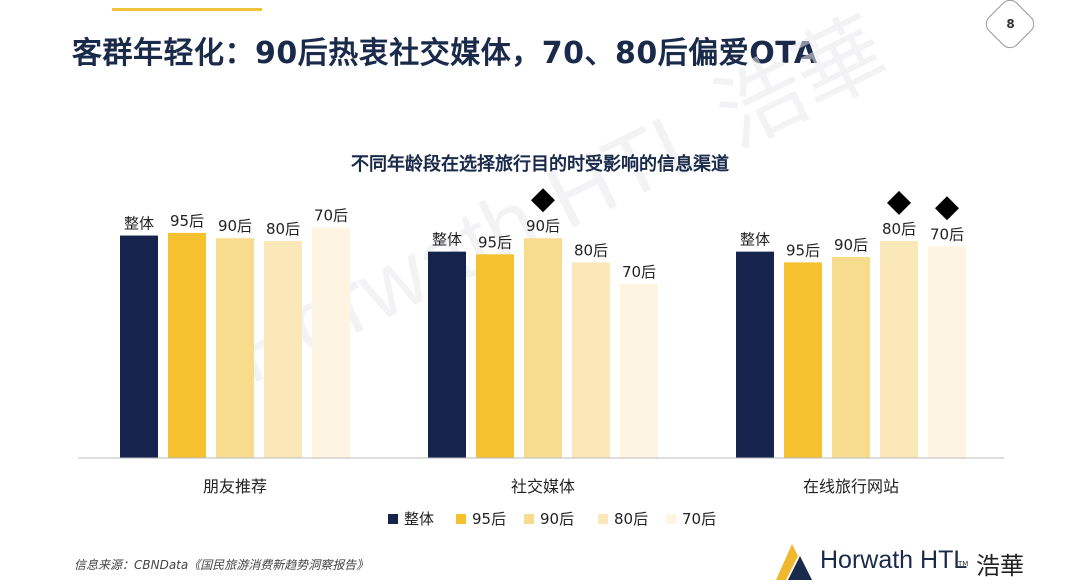 The image size is (1080, 588). What do you see at coordinates (489, 519) in the screenshot?
I see `legend-label-1: 95后` at bounding box center [489, 519].